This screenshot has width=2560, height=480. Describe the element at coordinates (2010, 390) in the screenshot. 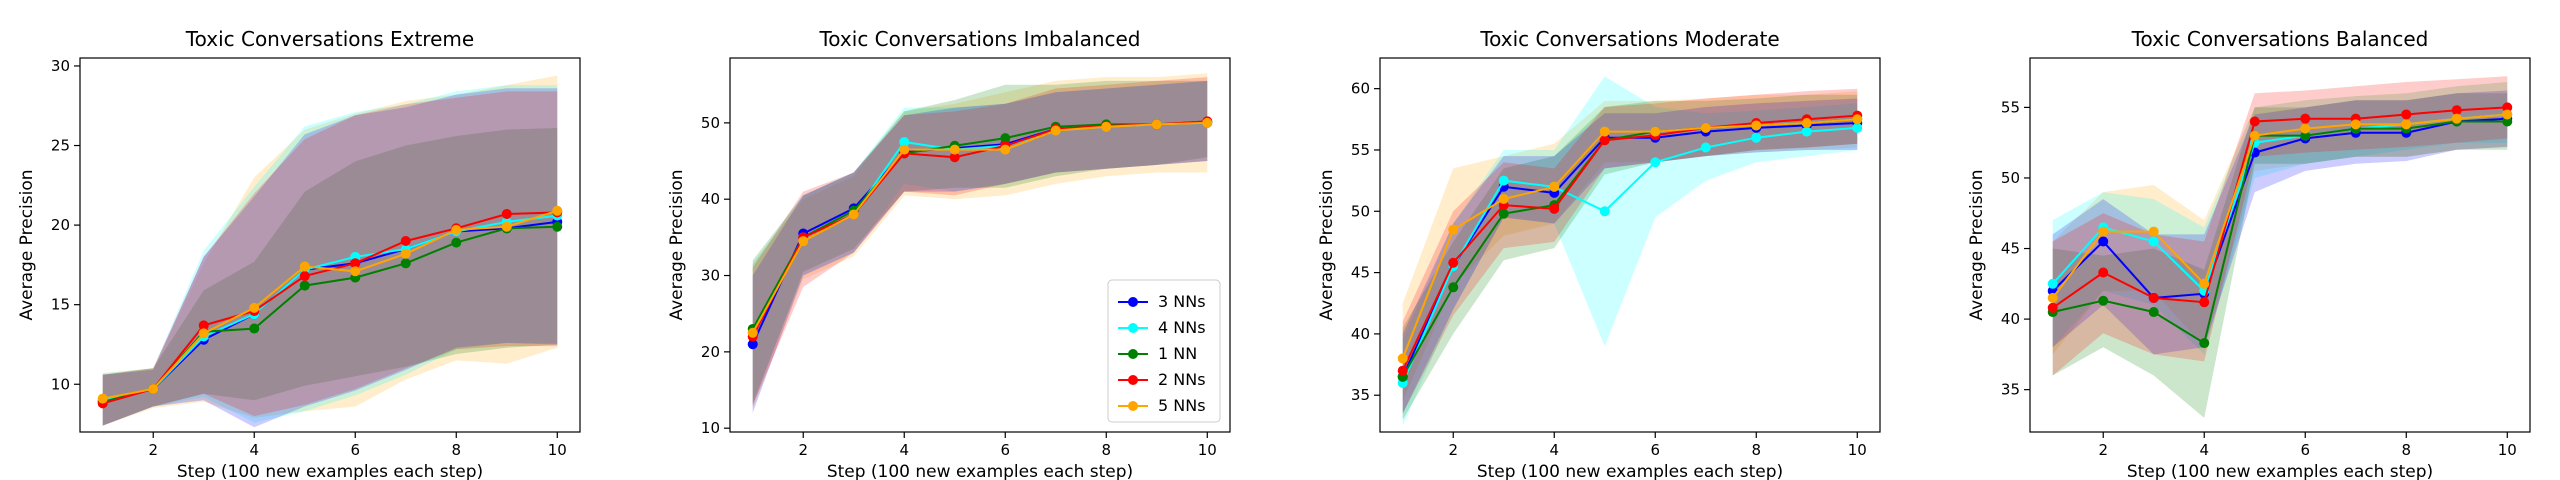

I see `y-tick-label: 35` at that location.